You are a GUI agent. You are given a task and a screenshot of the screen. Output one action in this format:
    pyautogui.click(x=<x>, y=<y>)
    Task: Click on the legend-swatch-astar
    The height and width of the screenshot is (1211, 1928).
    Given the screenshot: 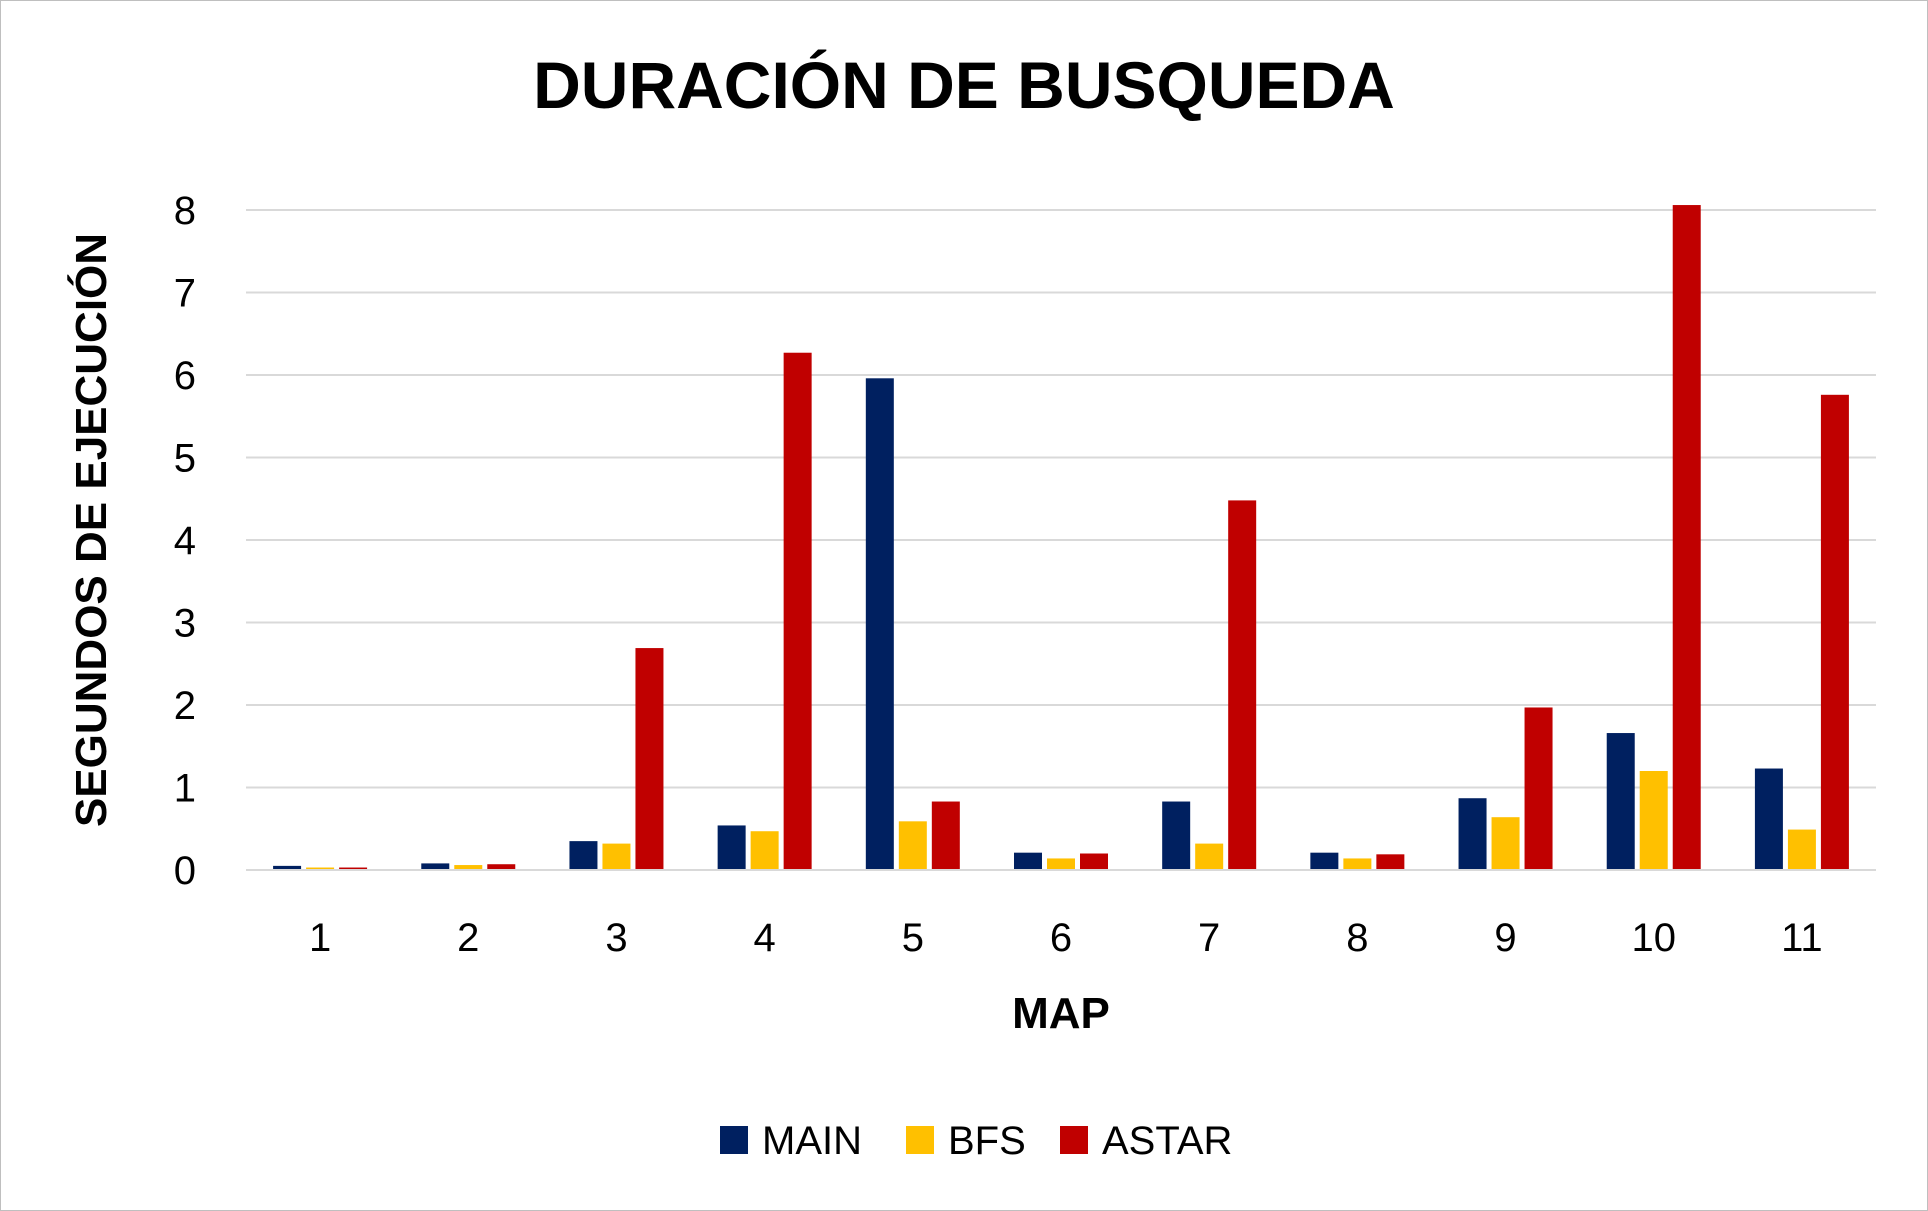 What is the action you would take?
    pyautogui.click(x=1074, y=1140)
    